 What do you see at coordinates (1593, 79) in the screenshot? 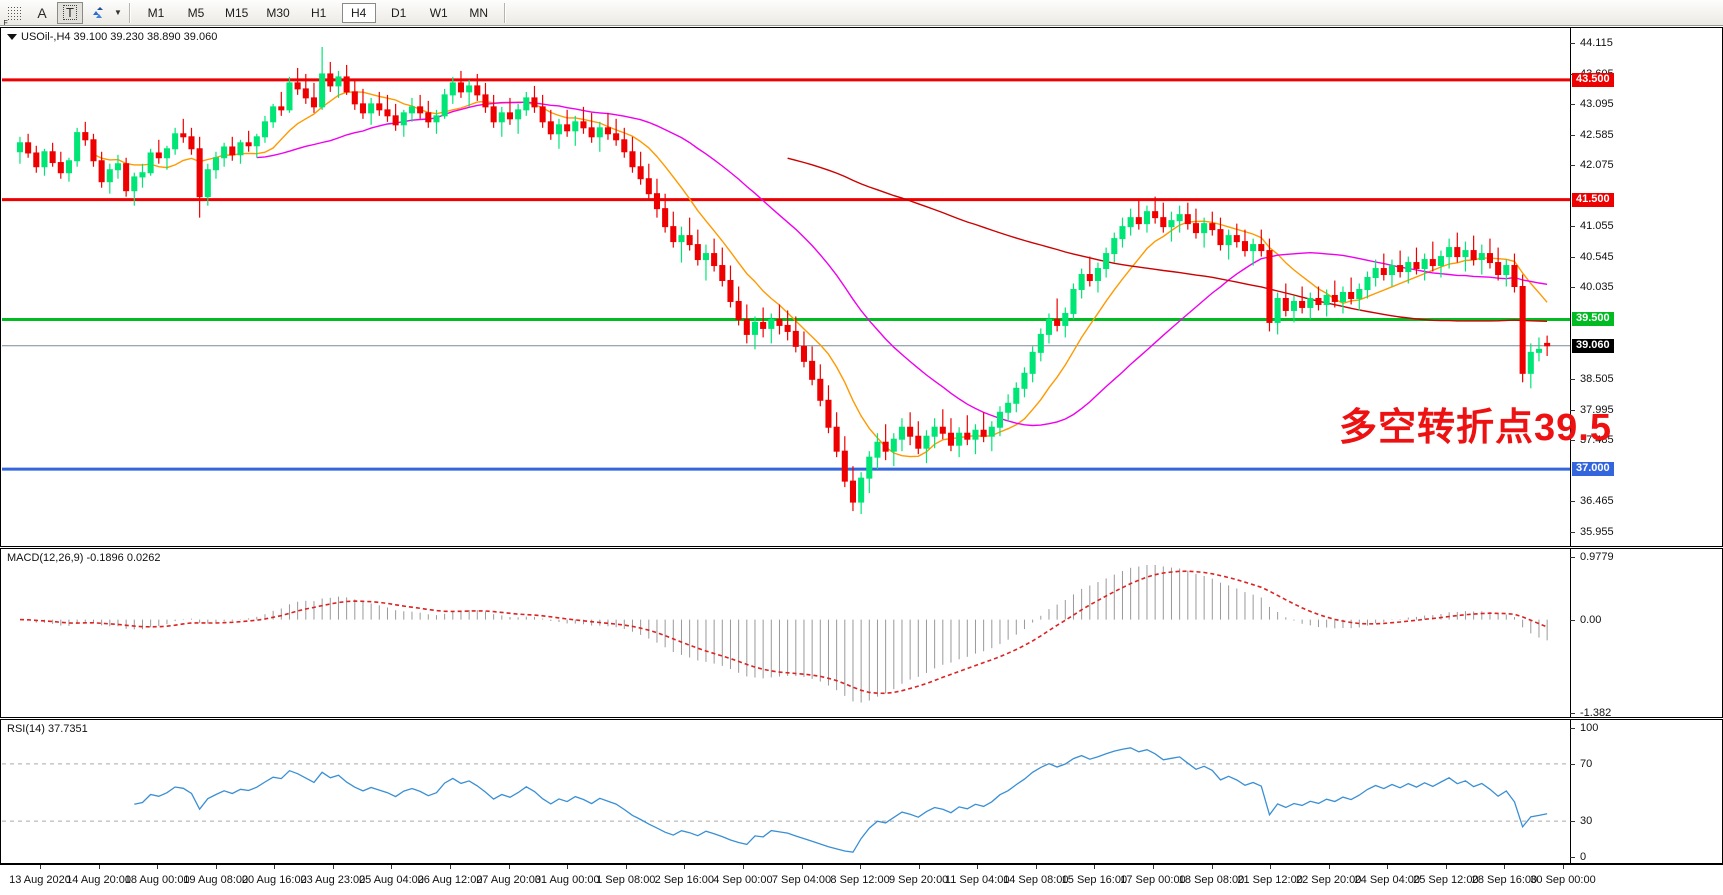
I see `price-level-badge-resistance-43500: 43.500` at bounding box center [1593, 79].